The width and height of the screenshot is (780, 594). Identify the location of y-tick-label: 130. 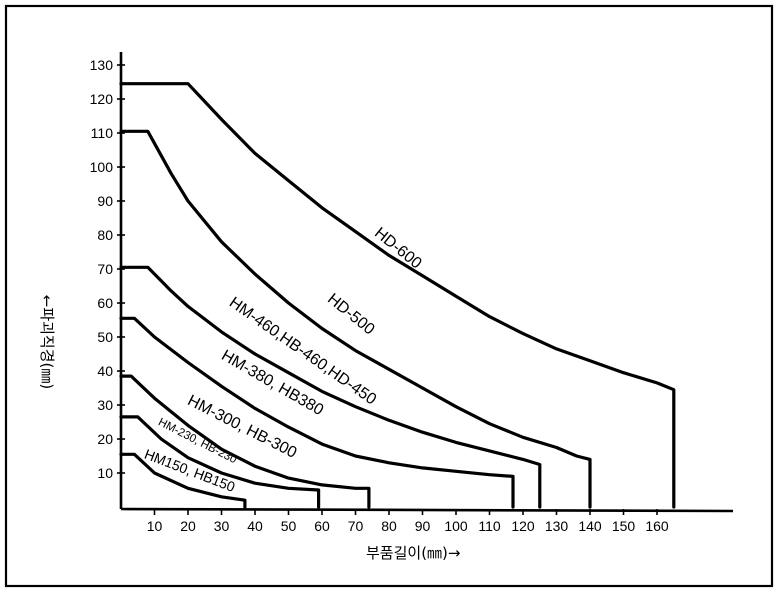
(102, 65).